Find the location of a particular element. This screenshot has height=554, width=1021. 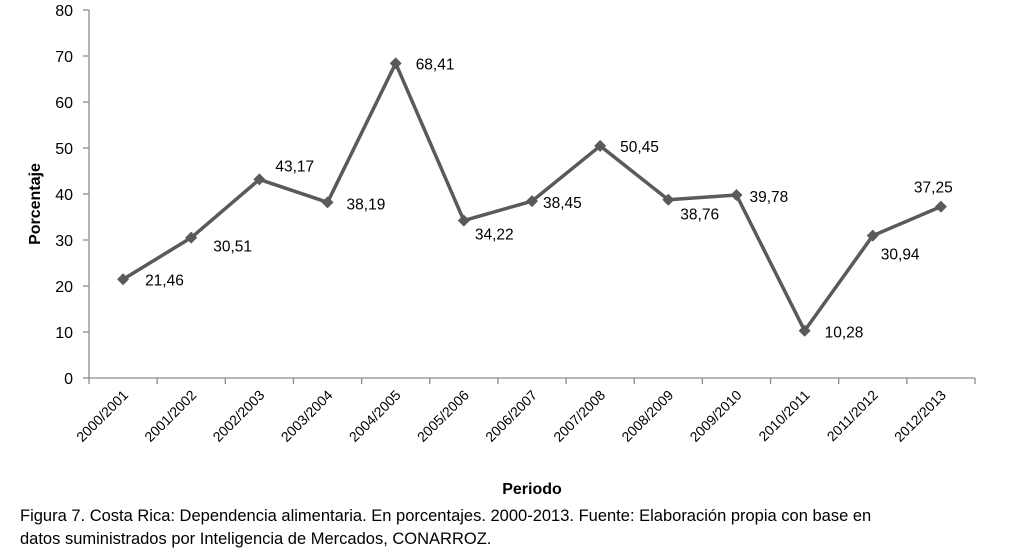

x-tick-label: 2008/2009 is located at coordinates (647, 416).